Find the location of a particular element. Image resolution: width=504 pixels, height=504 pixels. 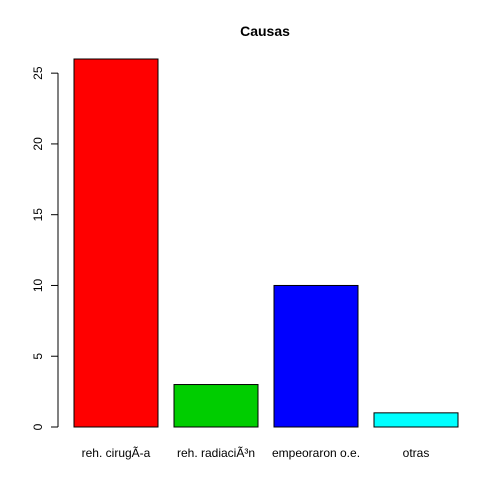

x-category-label: otras is located at coordinates (416, 453).